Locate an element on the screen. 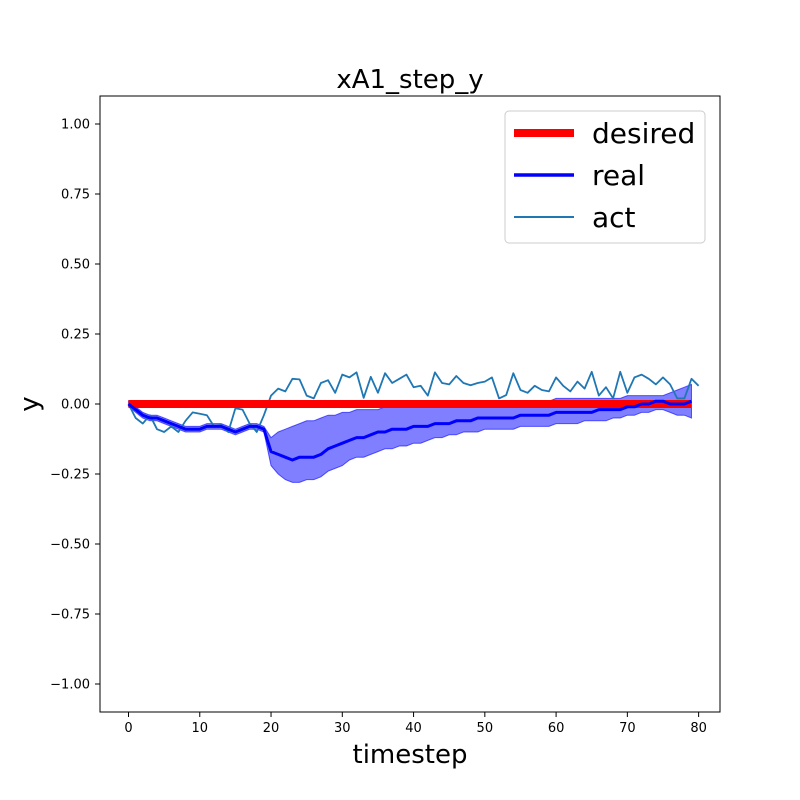 Image resolution: width=800 pixels, height=800 pixels. legend-label-real: real is located at coordinates (618, 175).